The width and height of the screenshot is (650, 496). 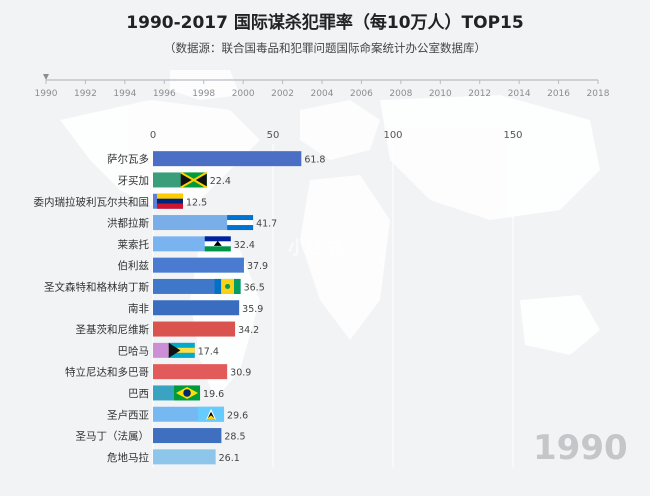 What do you see at coordinates (315, 248) in the screenshot?
I see `watermark: 小红书` at bounding box center [315, 248].